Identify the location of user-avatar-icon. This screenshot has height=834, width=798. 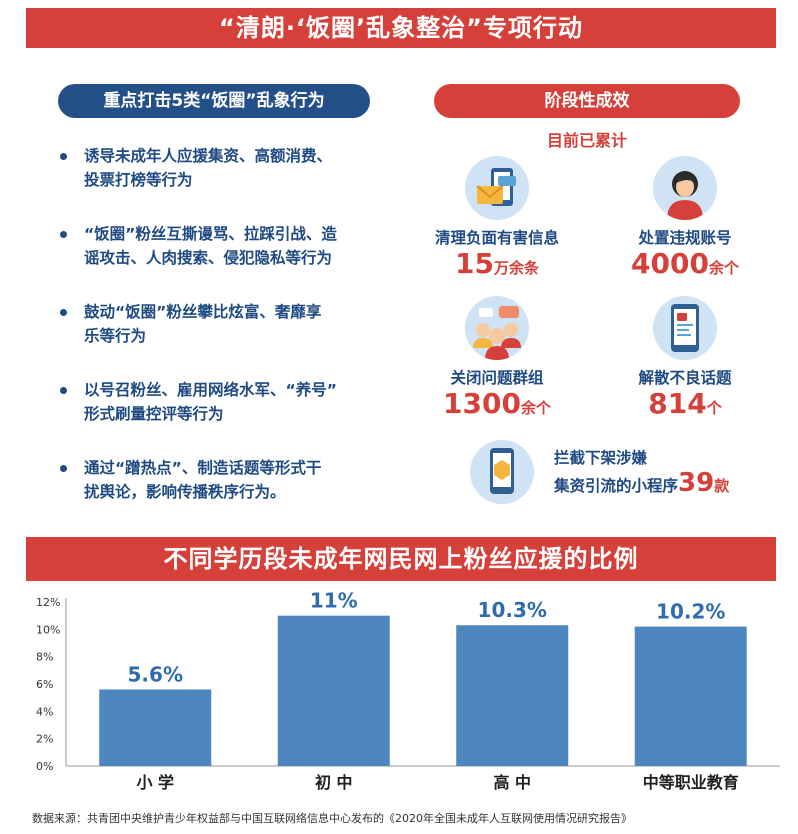
(685, 188).